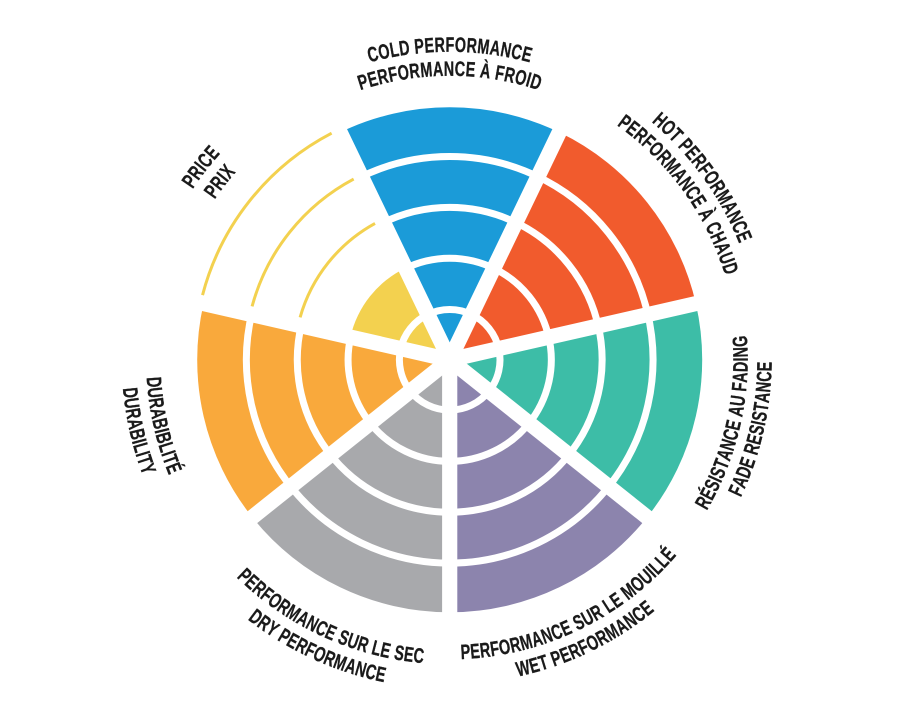 This screenshot has height=720, width=900. What do you see at coordinates (160, 423) in the screenshot?
I see `svg-text: B` at bounding box center [160, 423].